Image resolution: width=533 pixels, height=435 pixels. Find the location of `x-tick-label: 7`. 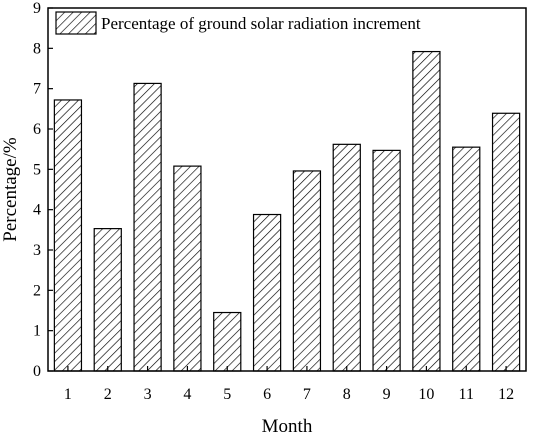

x-tick-label: 7 is located at coordinates (307, 394).